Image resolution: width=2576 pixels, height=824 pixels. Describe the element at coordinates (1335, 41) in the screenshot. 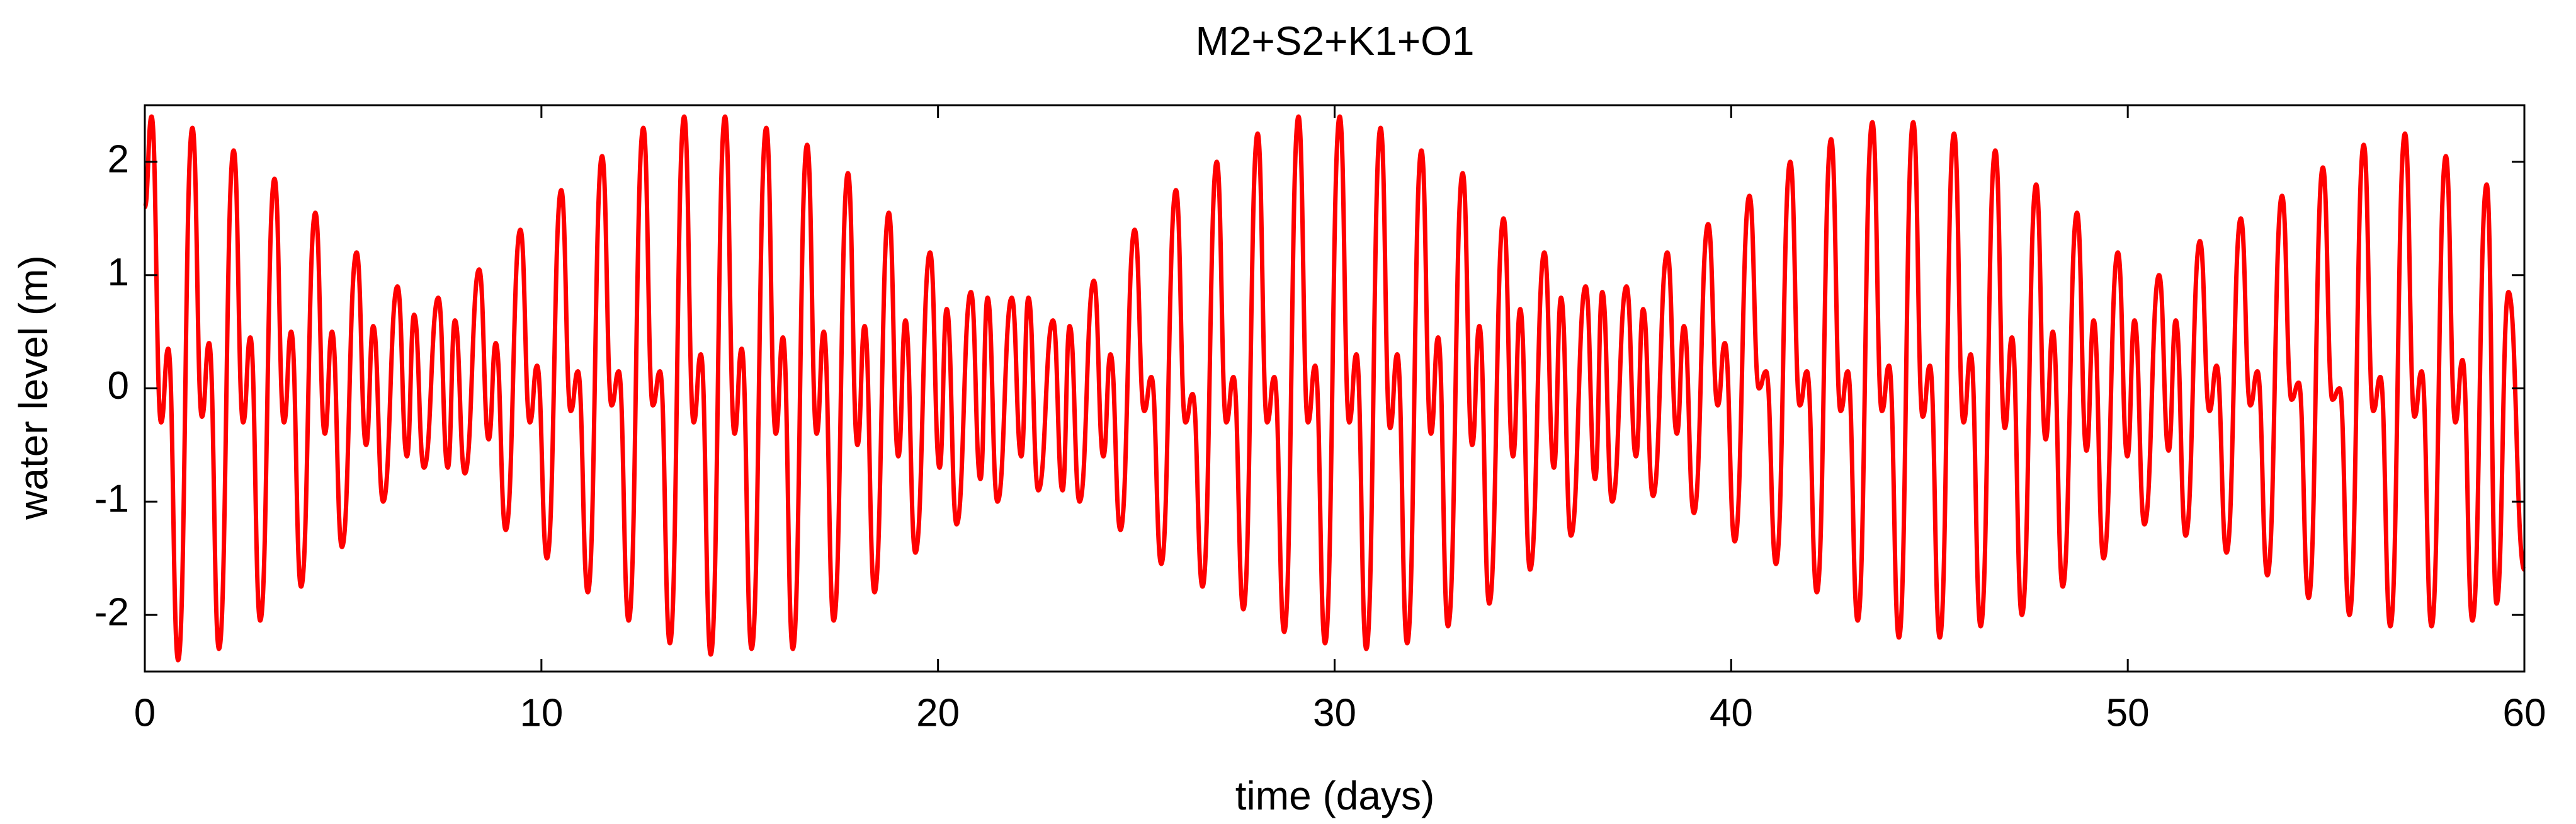

I see `chart-title: M2+S2+K1+O1` at that location.